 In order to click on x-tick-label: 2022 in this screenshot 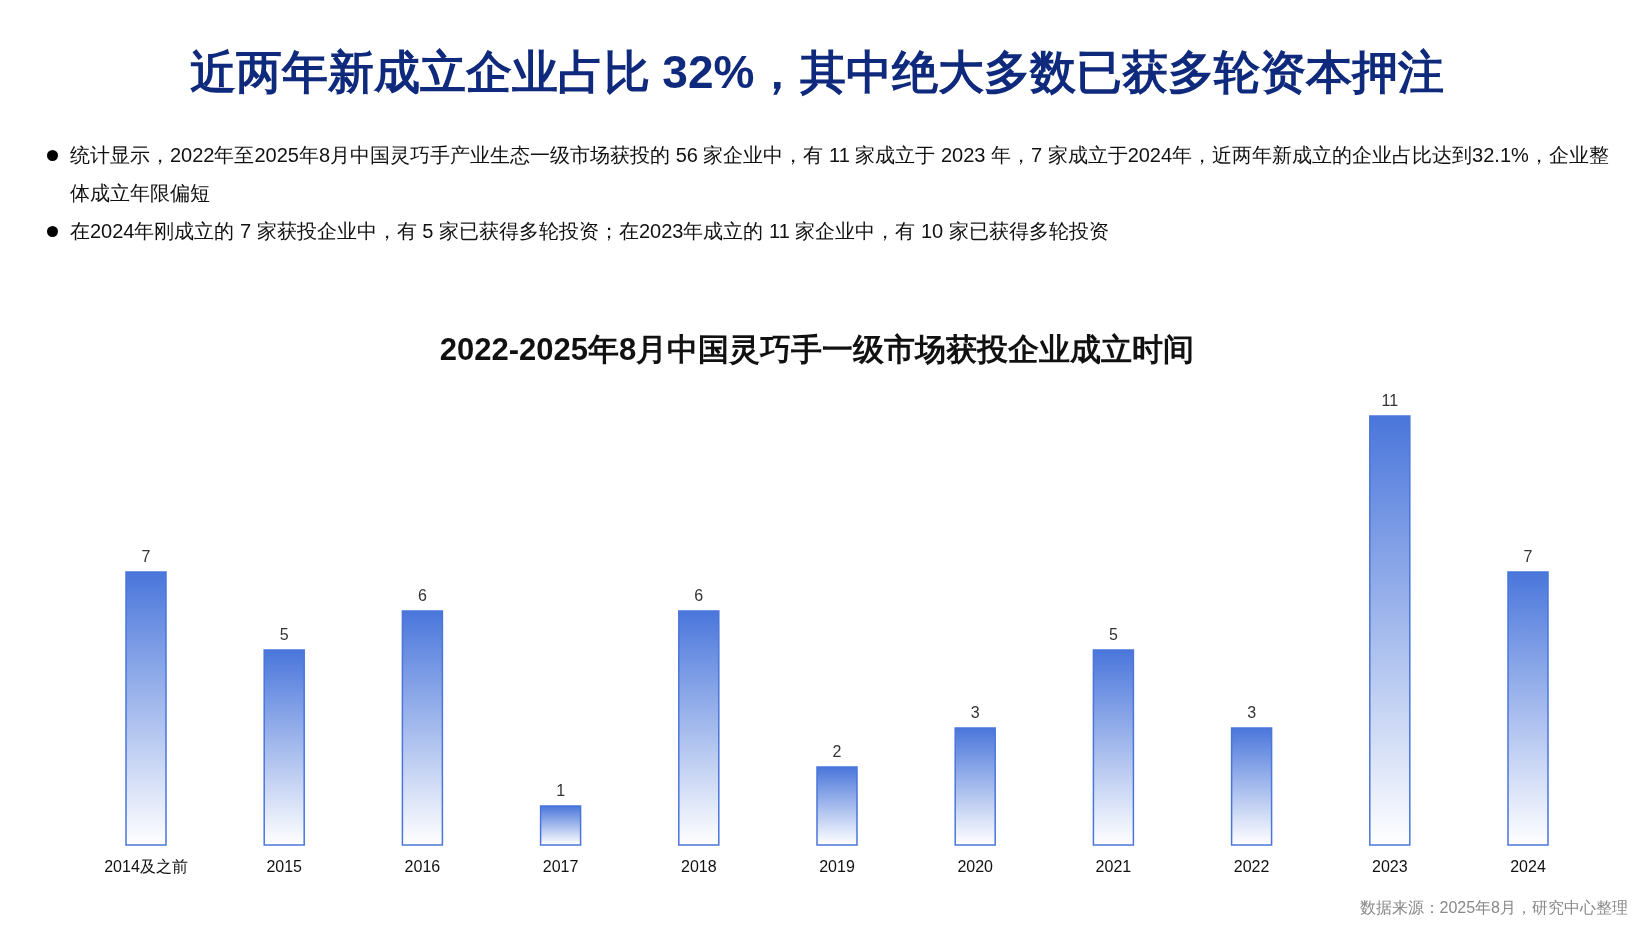, I will do `click(1251, 866)`.